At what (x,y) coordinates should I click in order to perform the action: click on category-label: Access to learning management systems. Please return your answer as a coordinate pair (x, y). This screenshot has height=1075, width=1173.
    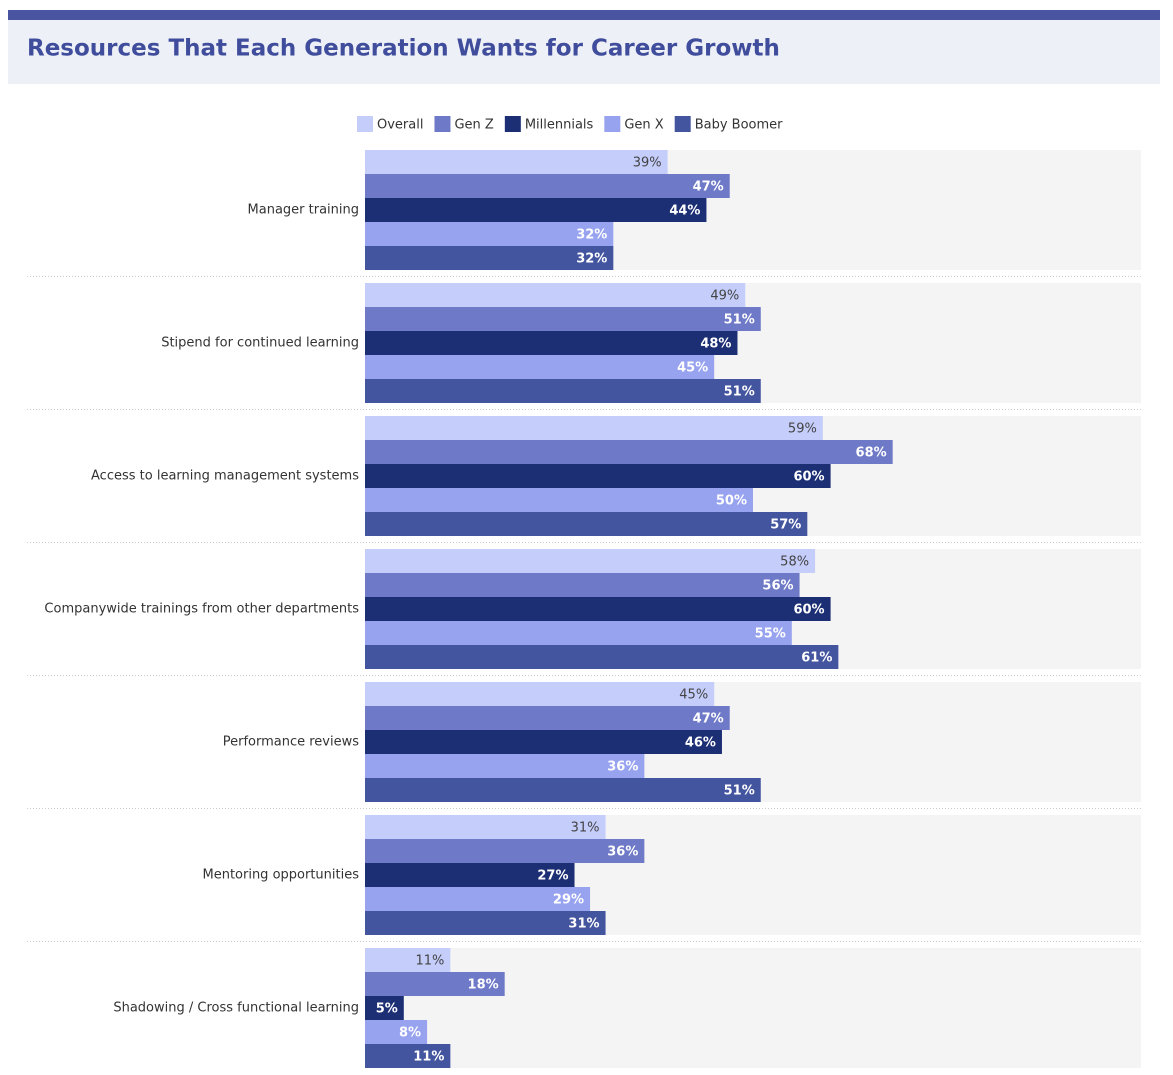
    Looking at the image, I should click on (225, 476).